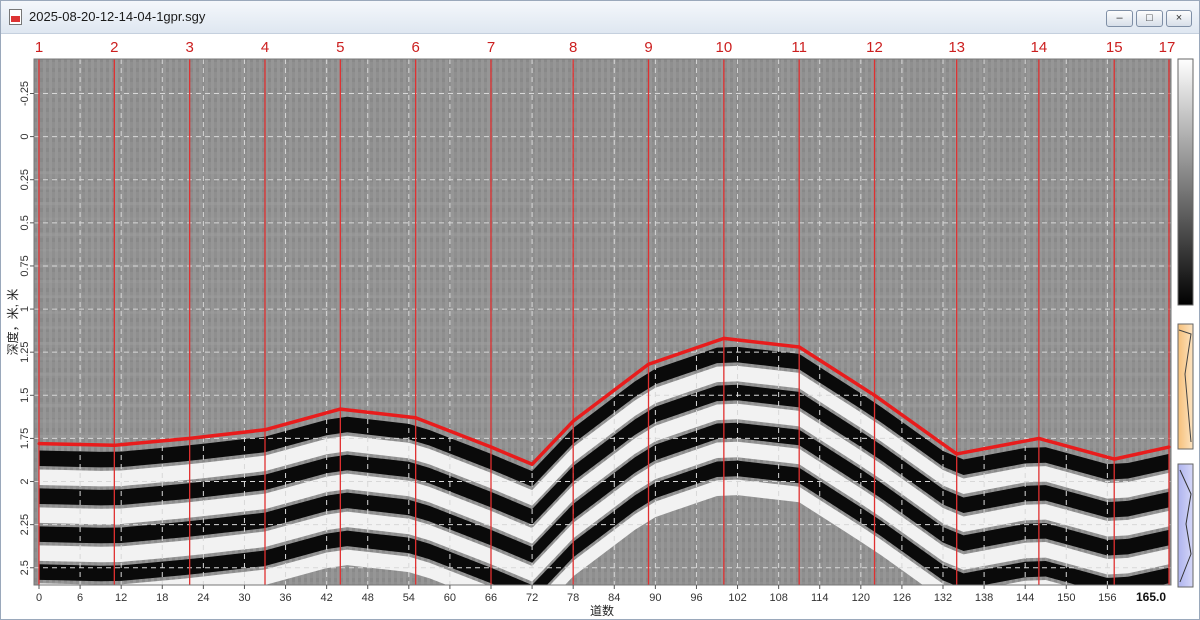 The height and width of the screenshot is (620, 1200). What do you see at coordinates (778, 598) in the screenshot?
I see `x-tick-label: 108` at bounding box center [778, 598].